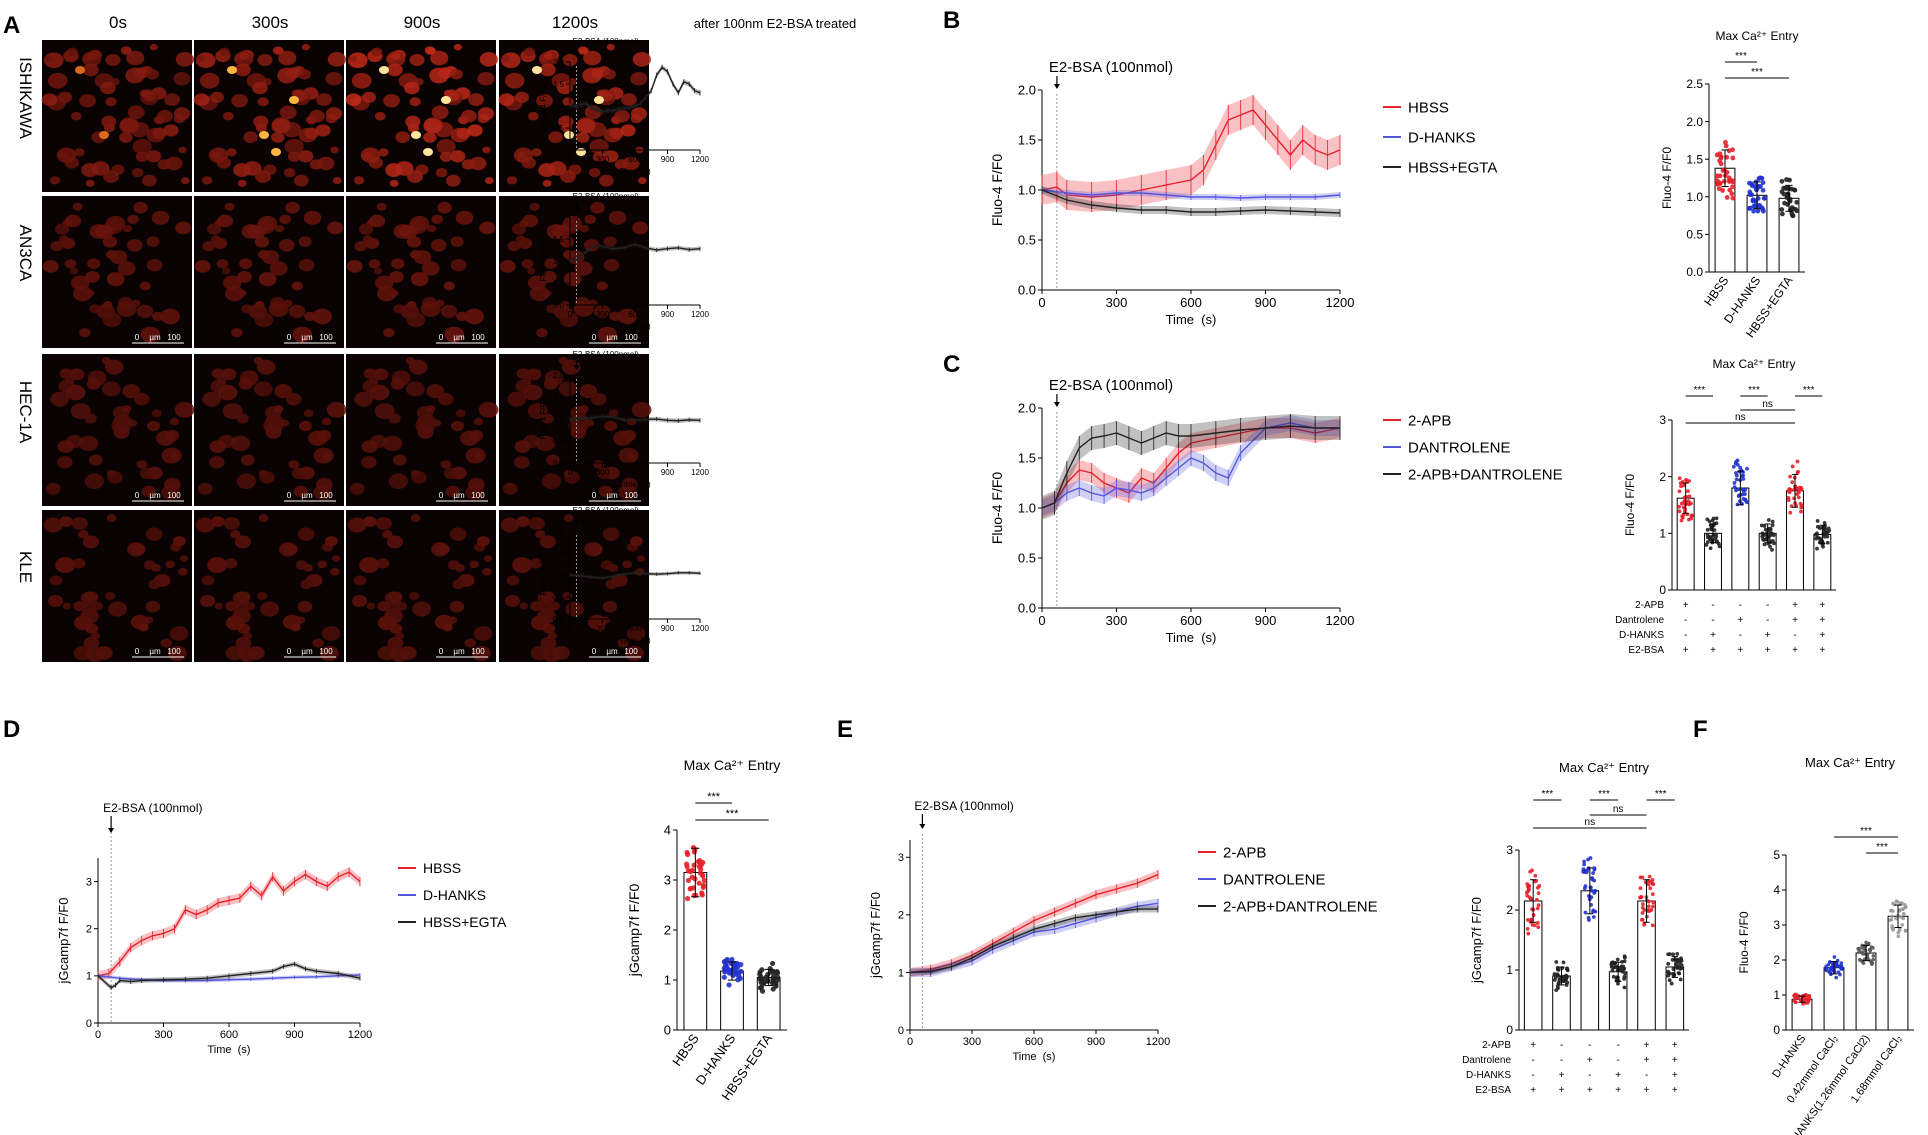  What do you see at coordinates (11, 729) in the screenshot?
I see `panel-letter-d: D` at bounding box center [11, 729].